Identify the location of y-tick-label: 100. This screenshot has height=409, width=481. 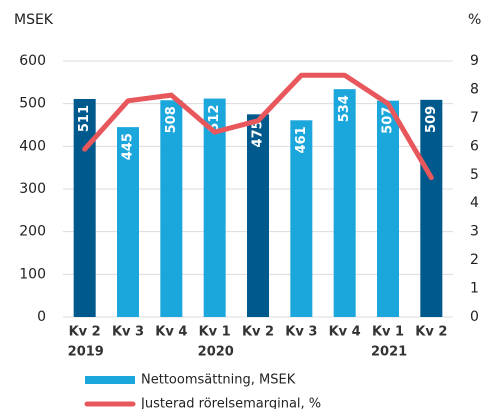
(32, 274).